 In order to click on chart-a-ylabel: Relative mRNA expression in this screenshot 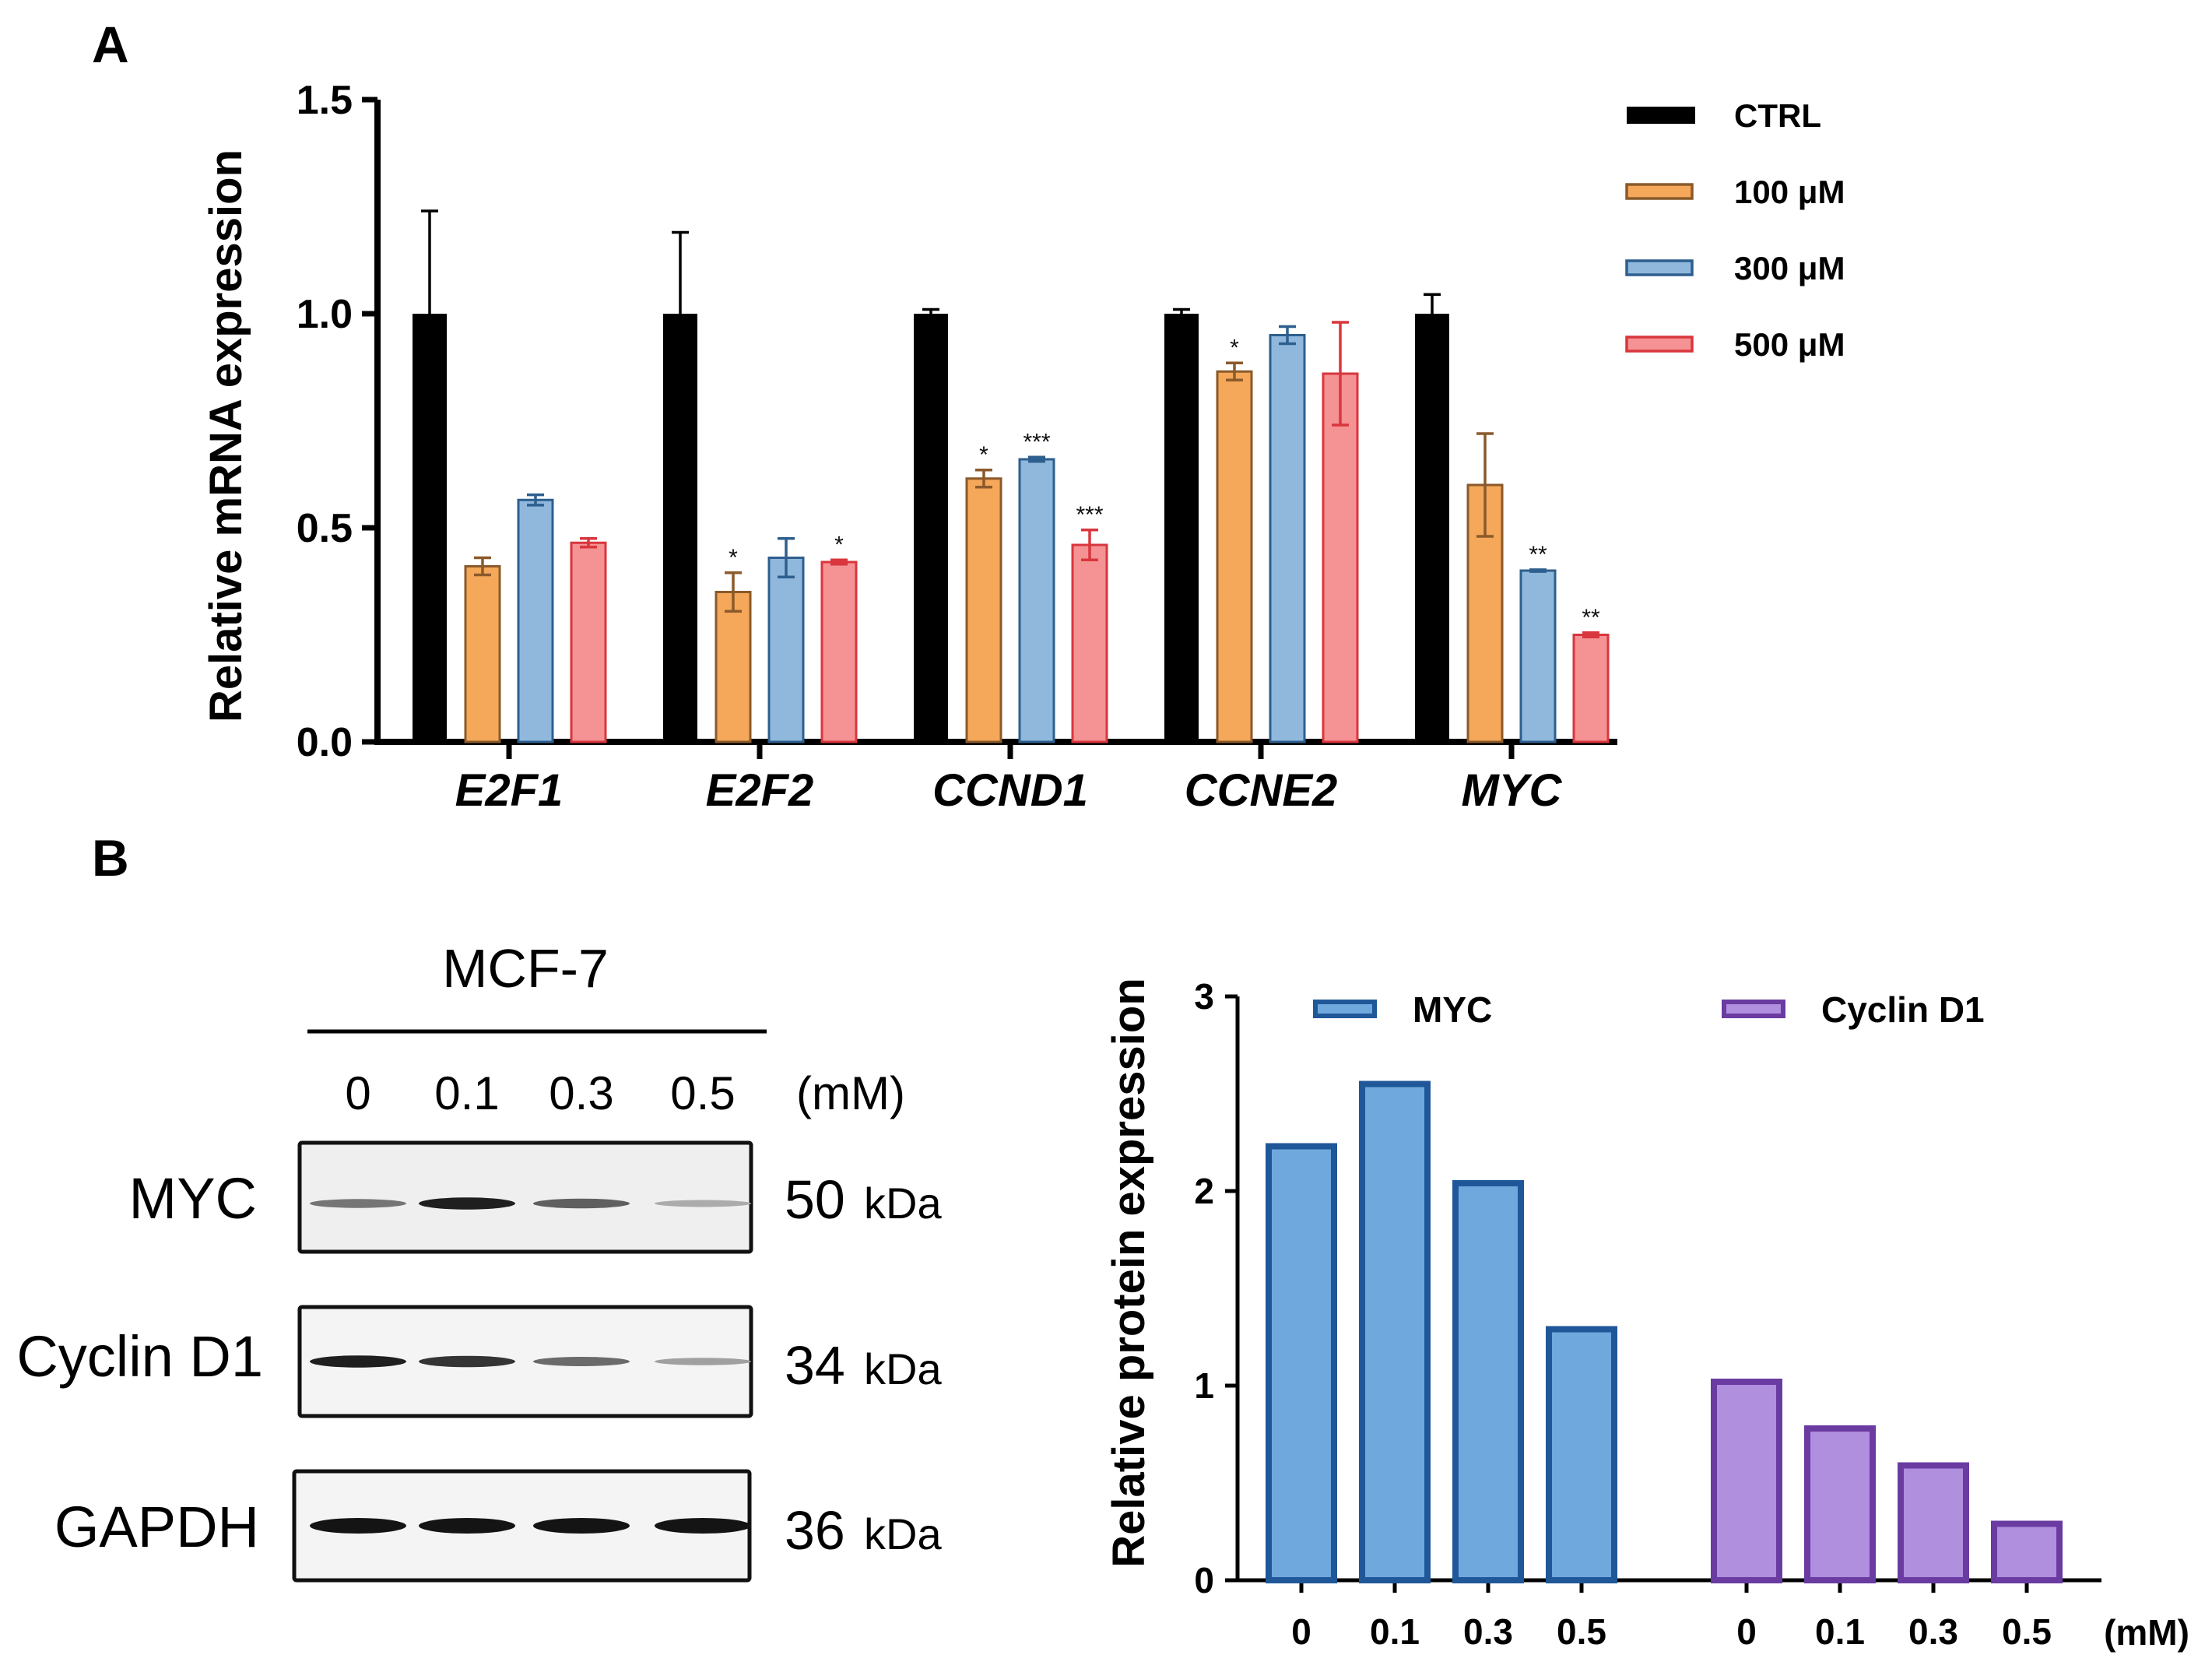, I will do `click(226, 435)`.